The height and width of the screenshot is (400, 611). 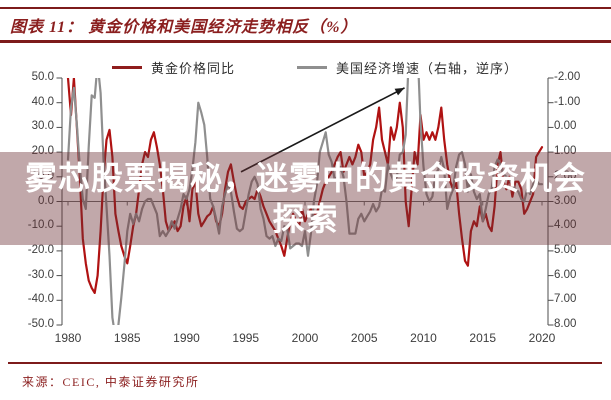 I want to click on x-axis-tick-label: 2010, so click(x=423, y=338).